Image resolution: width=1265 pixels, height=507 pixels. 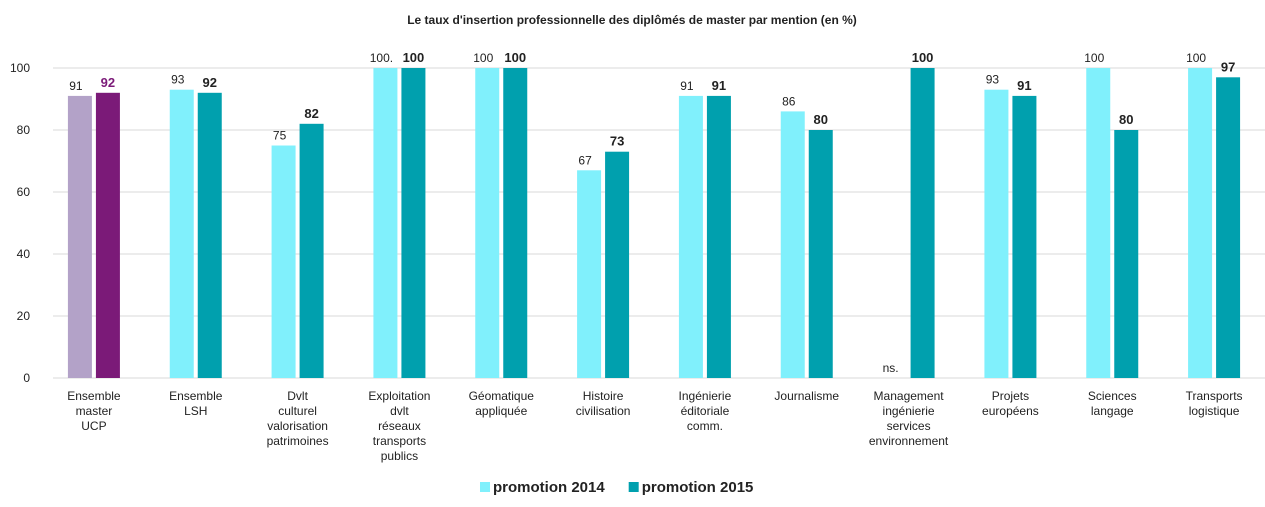 I want to click on x-tick-line: Journalisme, so click(x=806, y=396).